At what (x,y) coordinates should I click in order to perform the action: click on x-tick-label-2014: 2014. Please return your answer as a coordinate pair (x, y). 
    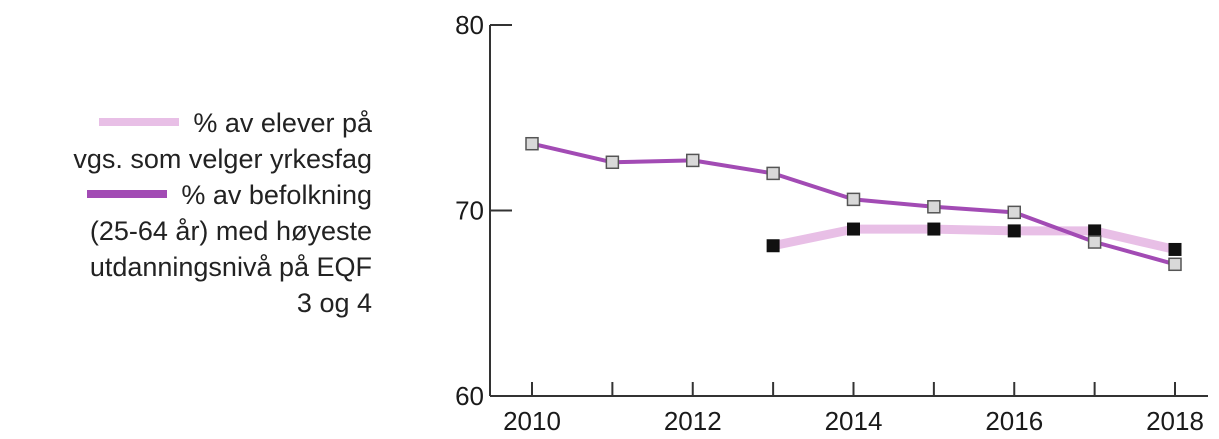
    Looking at the image, I should click on (854, 421).